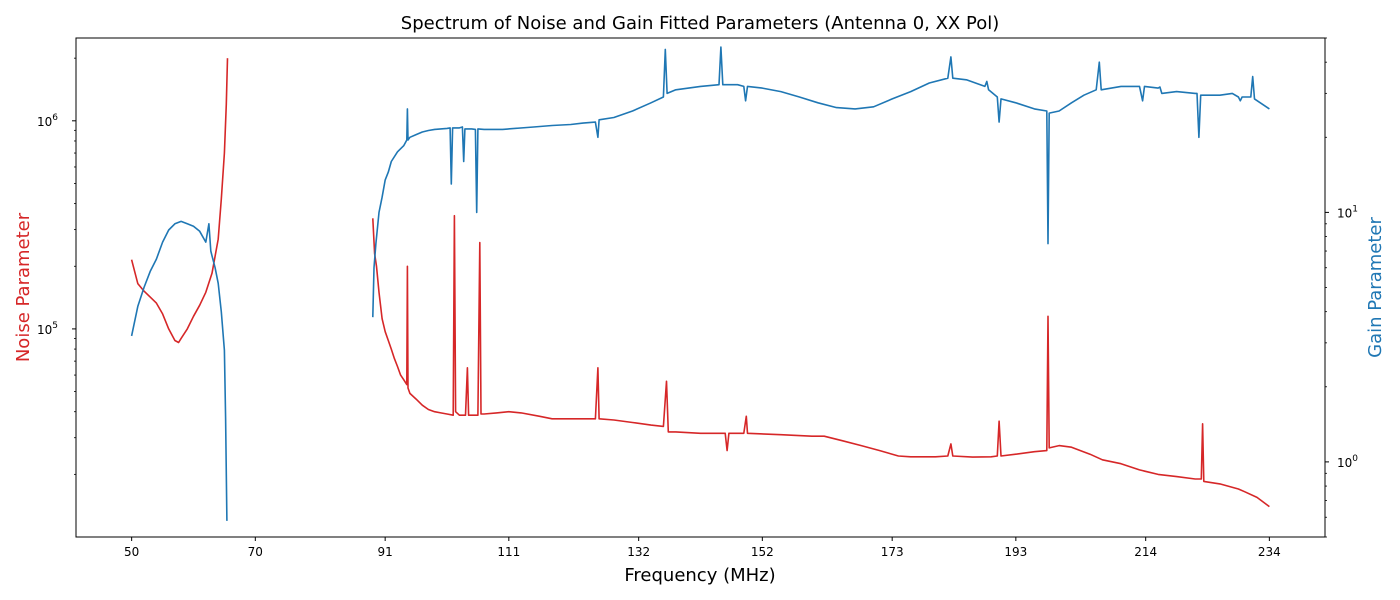  Describe the element at coordinates (1347, 462) in the screenshot. I see `y-tick-label: 10⁰` at that location.